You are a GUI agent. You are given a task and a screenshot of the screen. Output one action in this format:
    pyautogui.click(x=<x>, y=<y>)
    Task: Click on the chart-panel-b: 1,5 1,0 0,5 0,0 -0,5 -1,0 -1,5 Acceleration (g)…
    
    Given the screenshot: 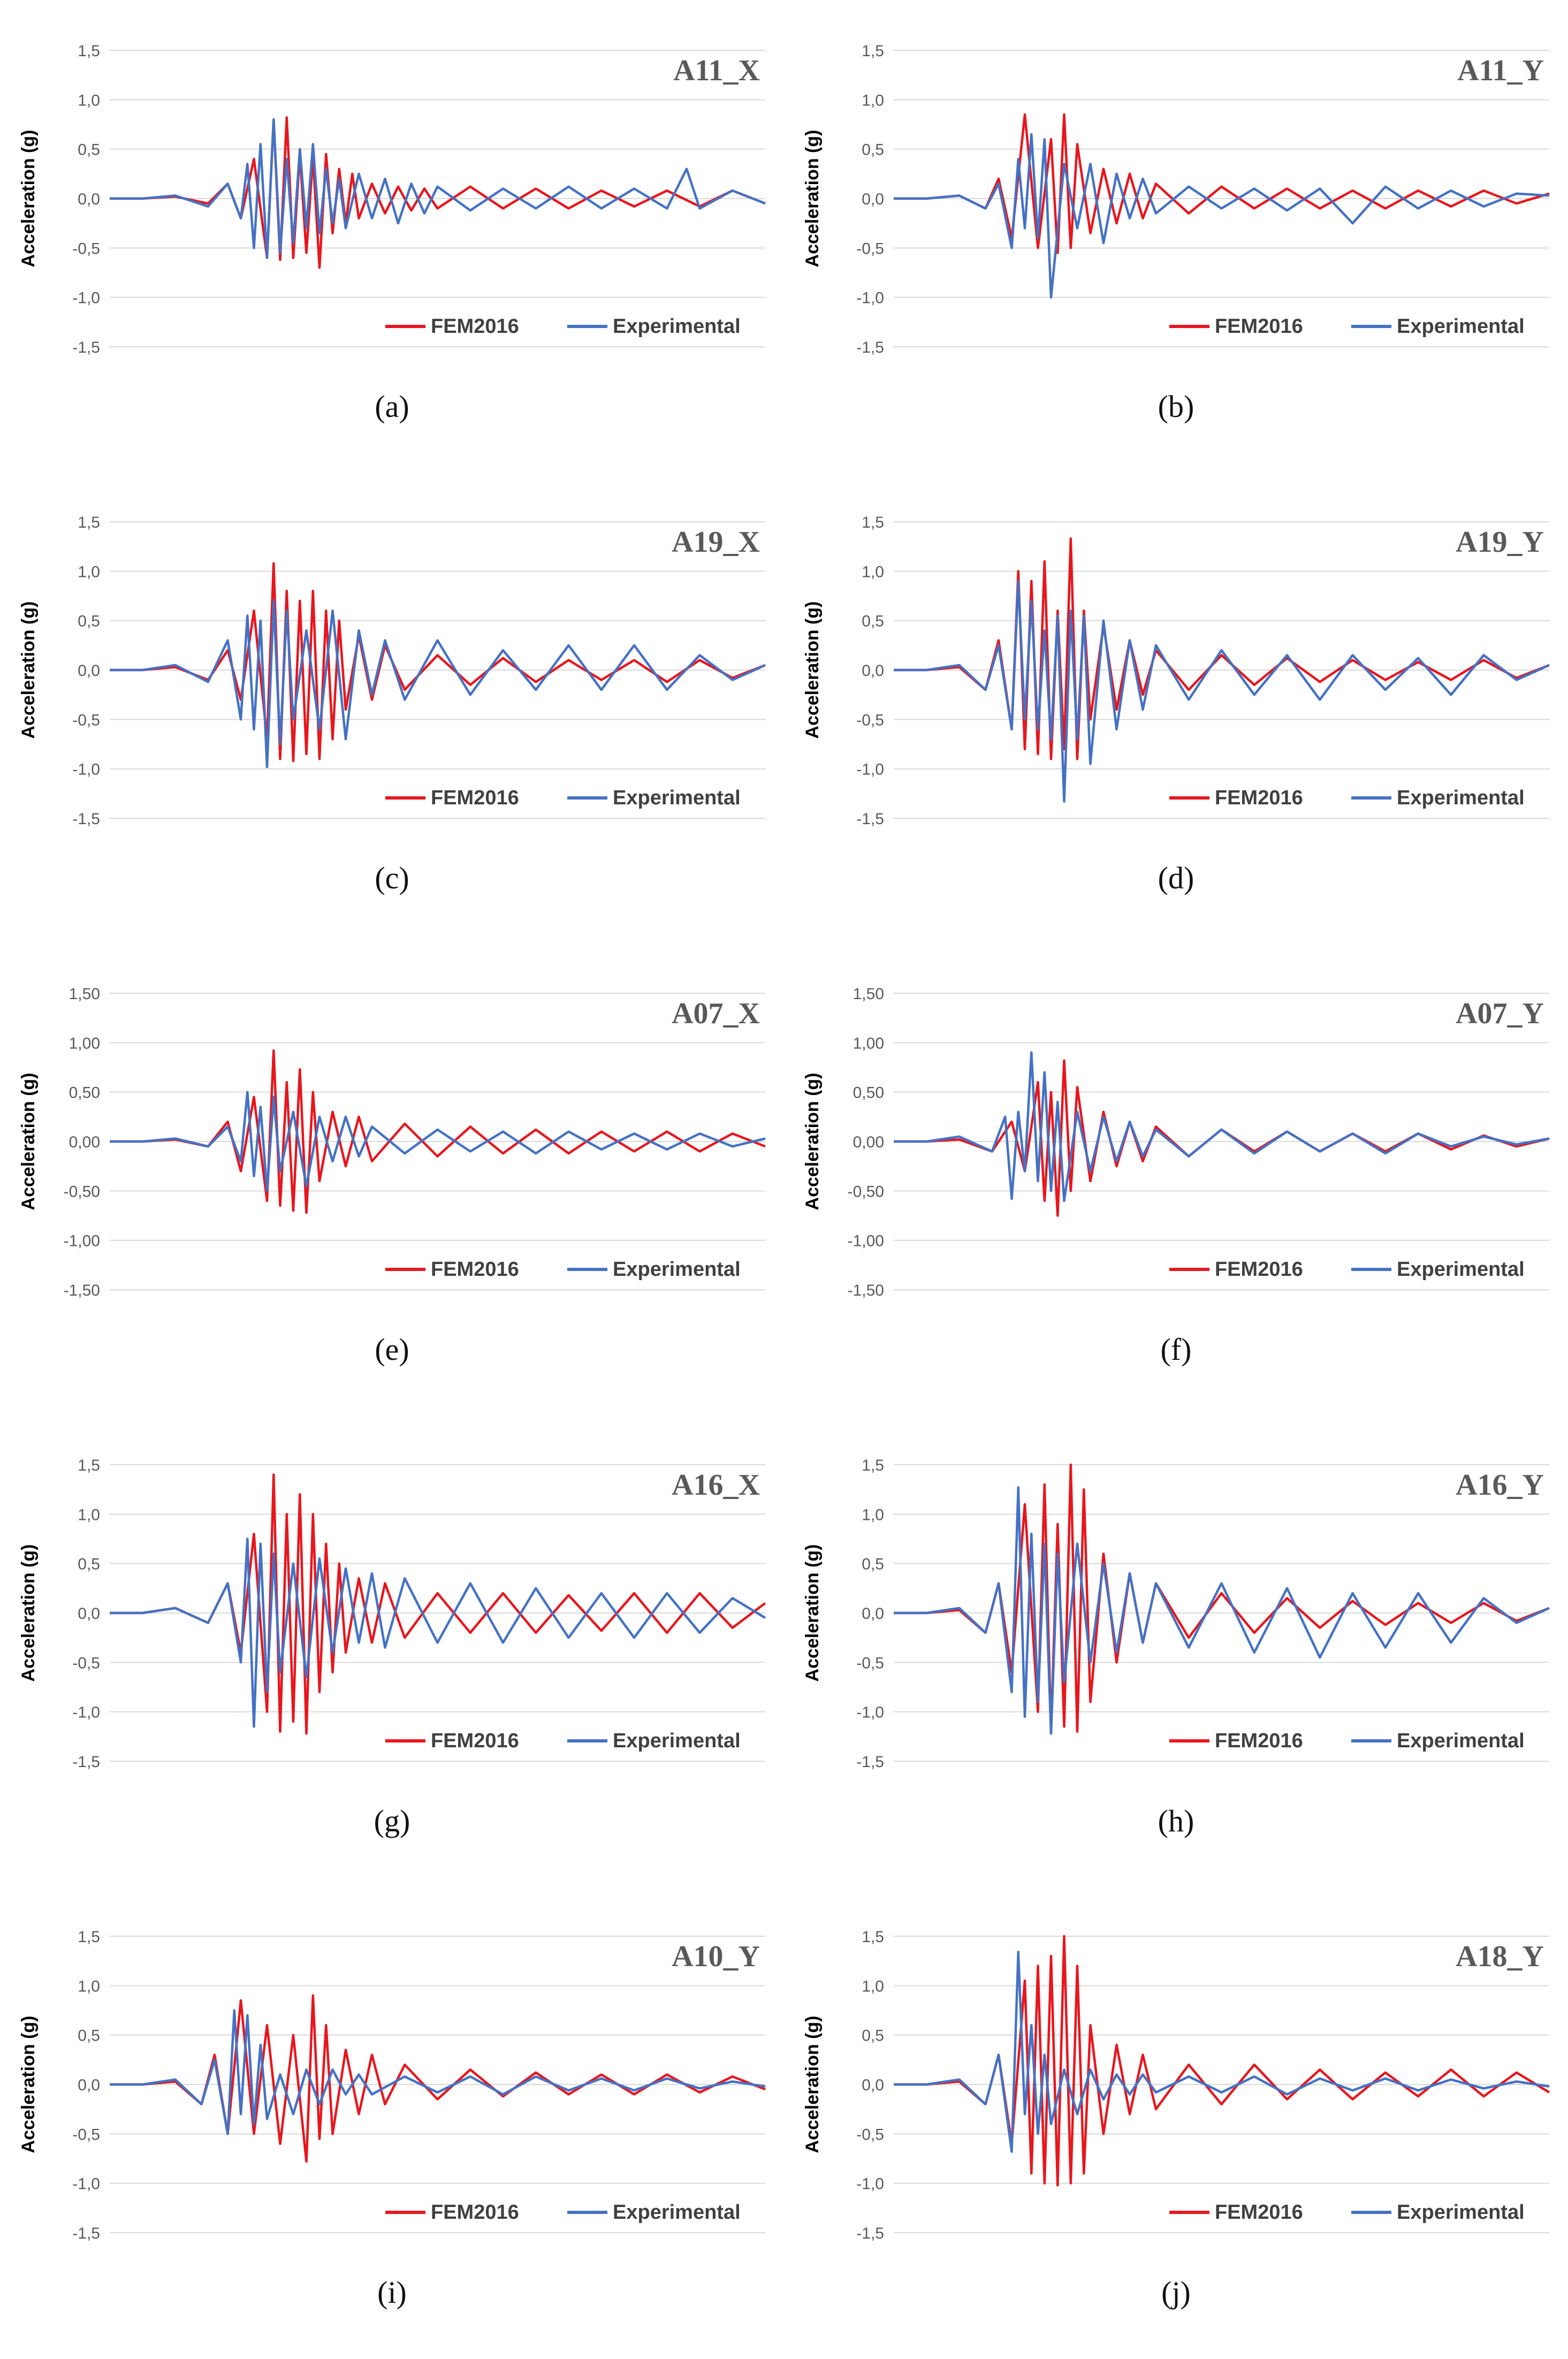 What is the action you would take?
    pyautogui.click(x=1176, y=235)
    